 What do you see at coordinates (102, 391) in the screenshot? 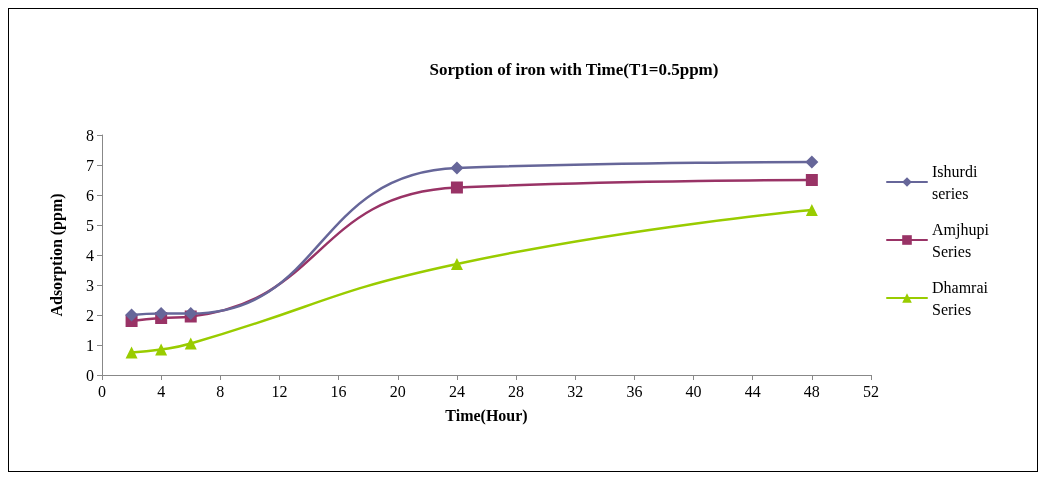
I see `x-tick-label: 0` at bounding box center [102, 391].